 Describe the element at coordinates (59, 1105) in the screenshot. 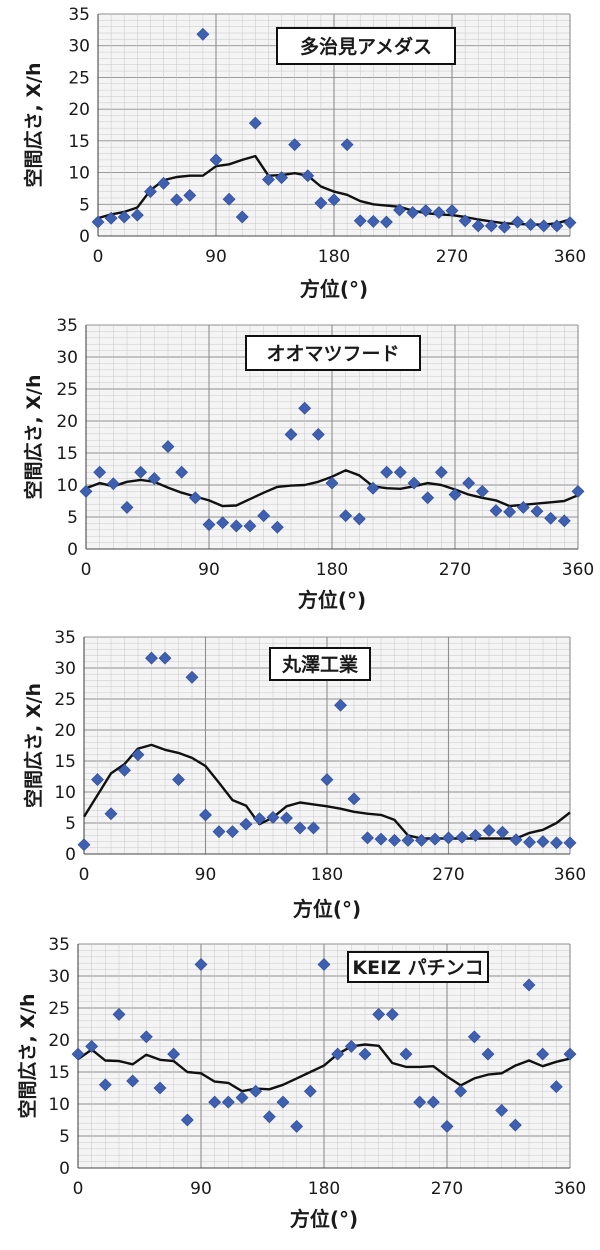

I see `y-tick-label: 10` at that location.